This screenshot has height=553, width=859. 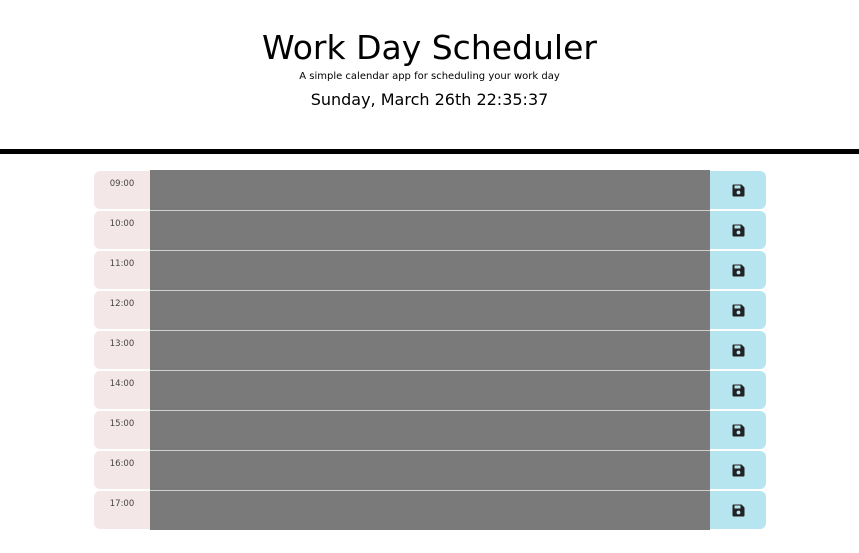 I want to click on hour-label: 14:00, so click(x=122, y=390).